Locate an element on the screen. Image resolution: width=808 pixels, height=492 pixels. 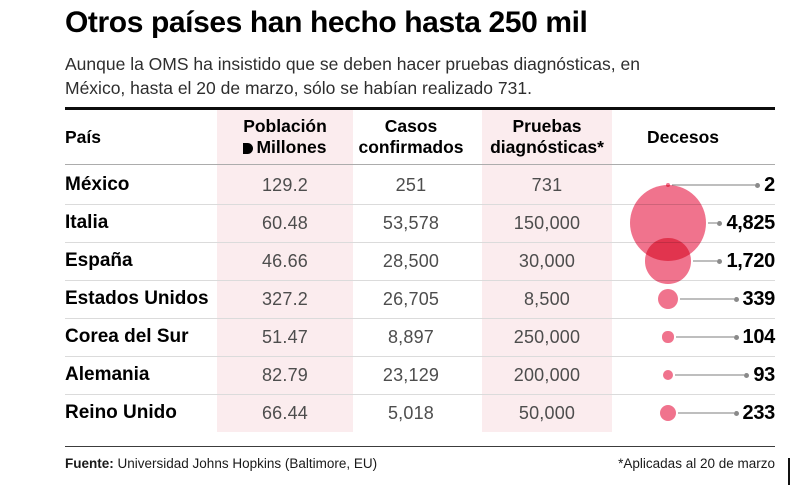
column-header-cases-line1: Casos is located at coordinates (411, 126).